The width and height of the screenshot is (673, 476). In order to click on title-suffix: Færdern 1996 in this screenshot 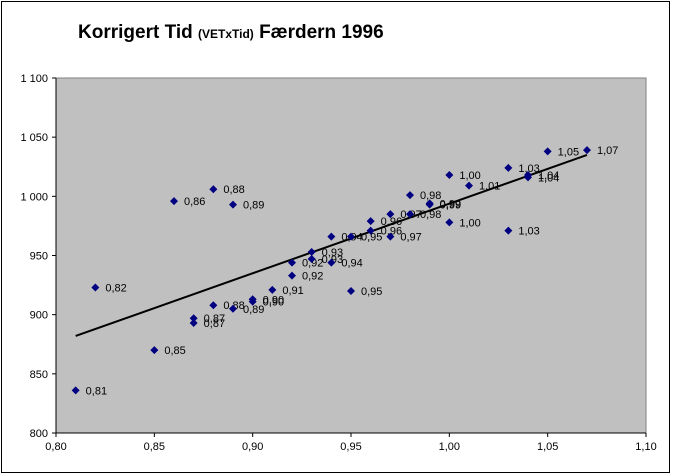, I will do `click(321, 32)`.